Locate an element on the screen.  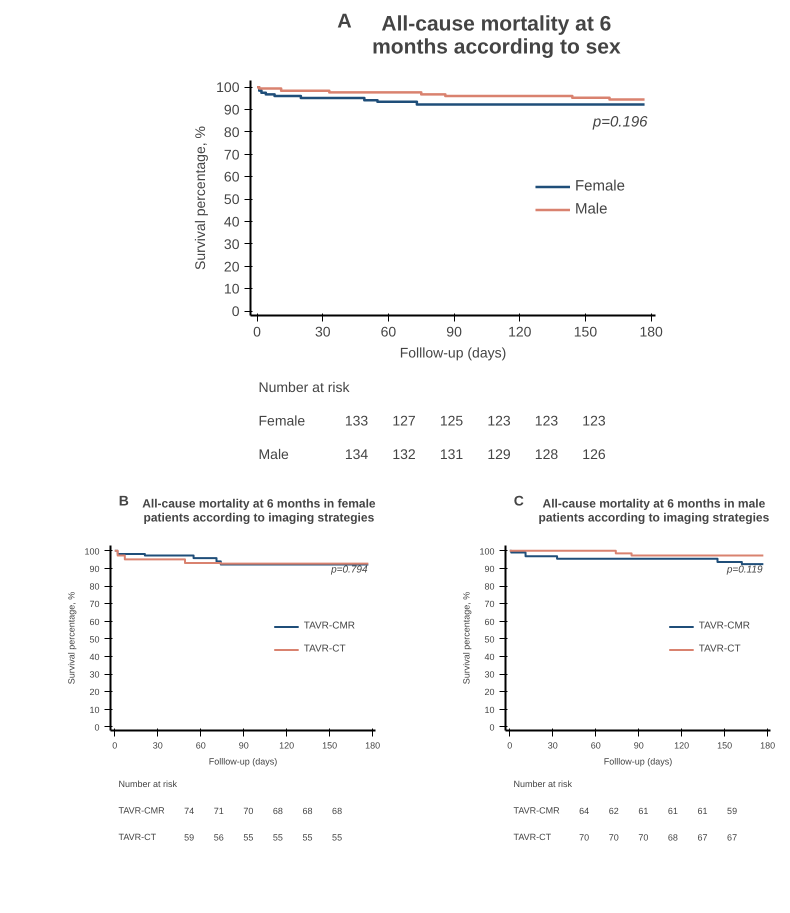
y-tick-label: 30 is located at coordinates (232, 244).